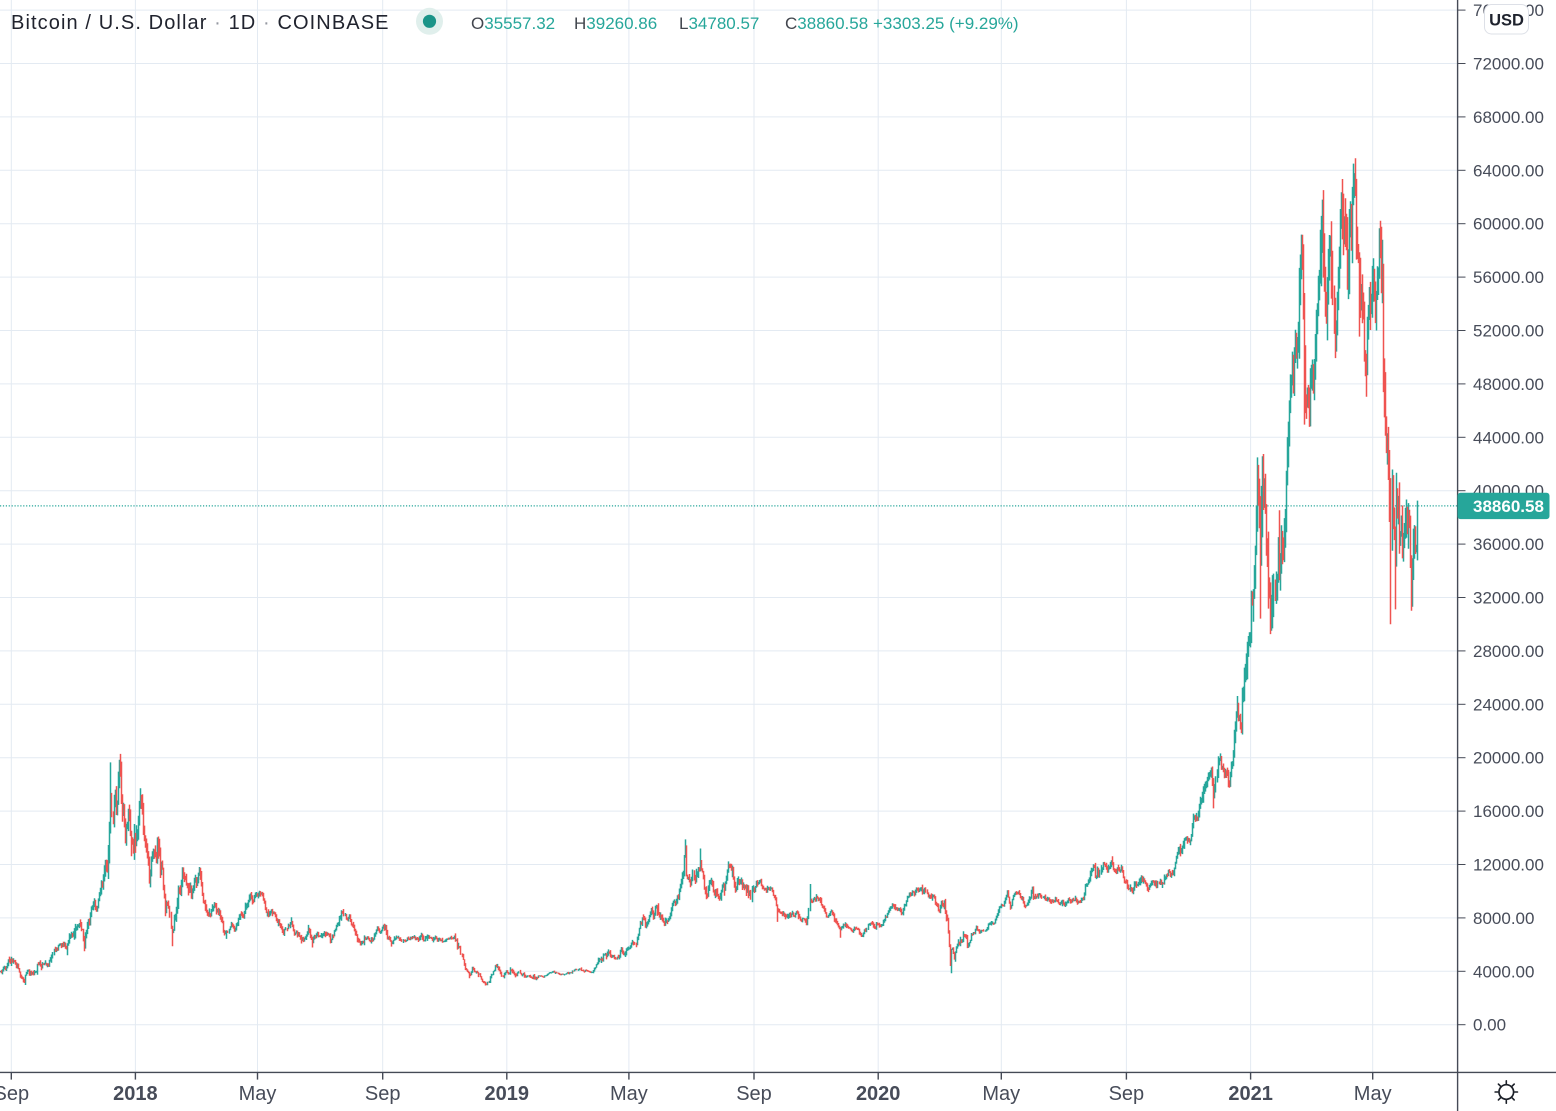 Image resolution: width=1556 pixels, height=1111 pixels. What do you see at coordinates (1506, 20) in the screenshot?
I see `svg-text: USD` at bounding box center [1506, 20].